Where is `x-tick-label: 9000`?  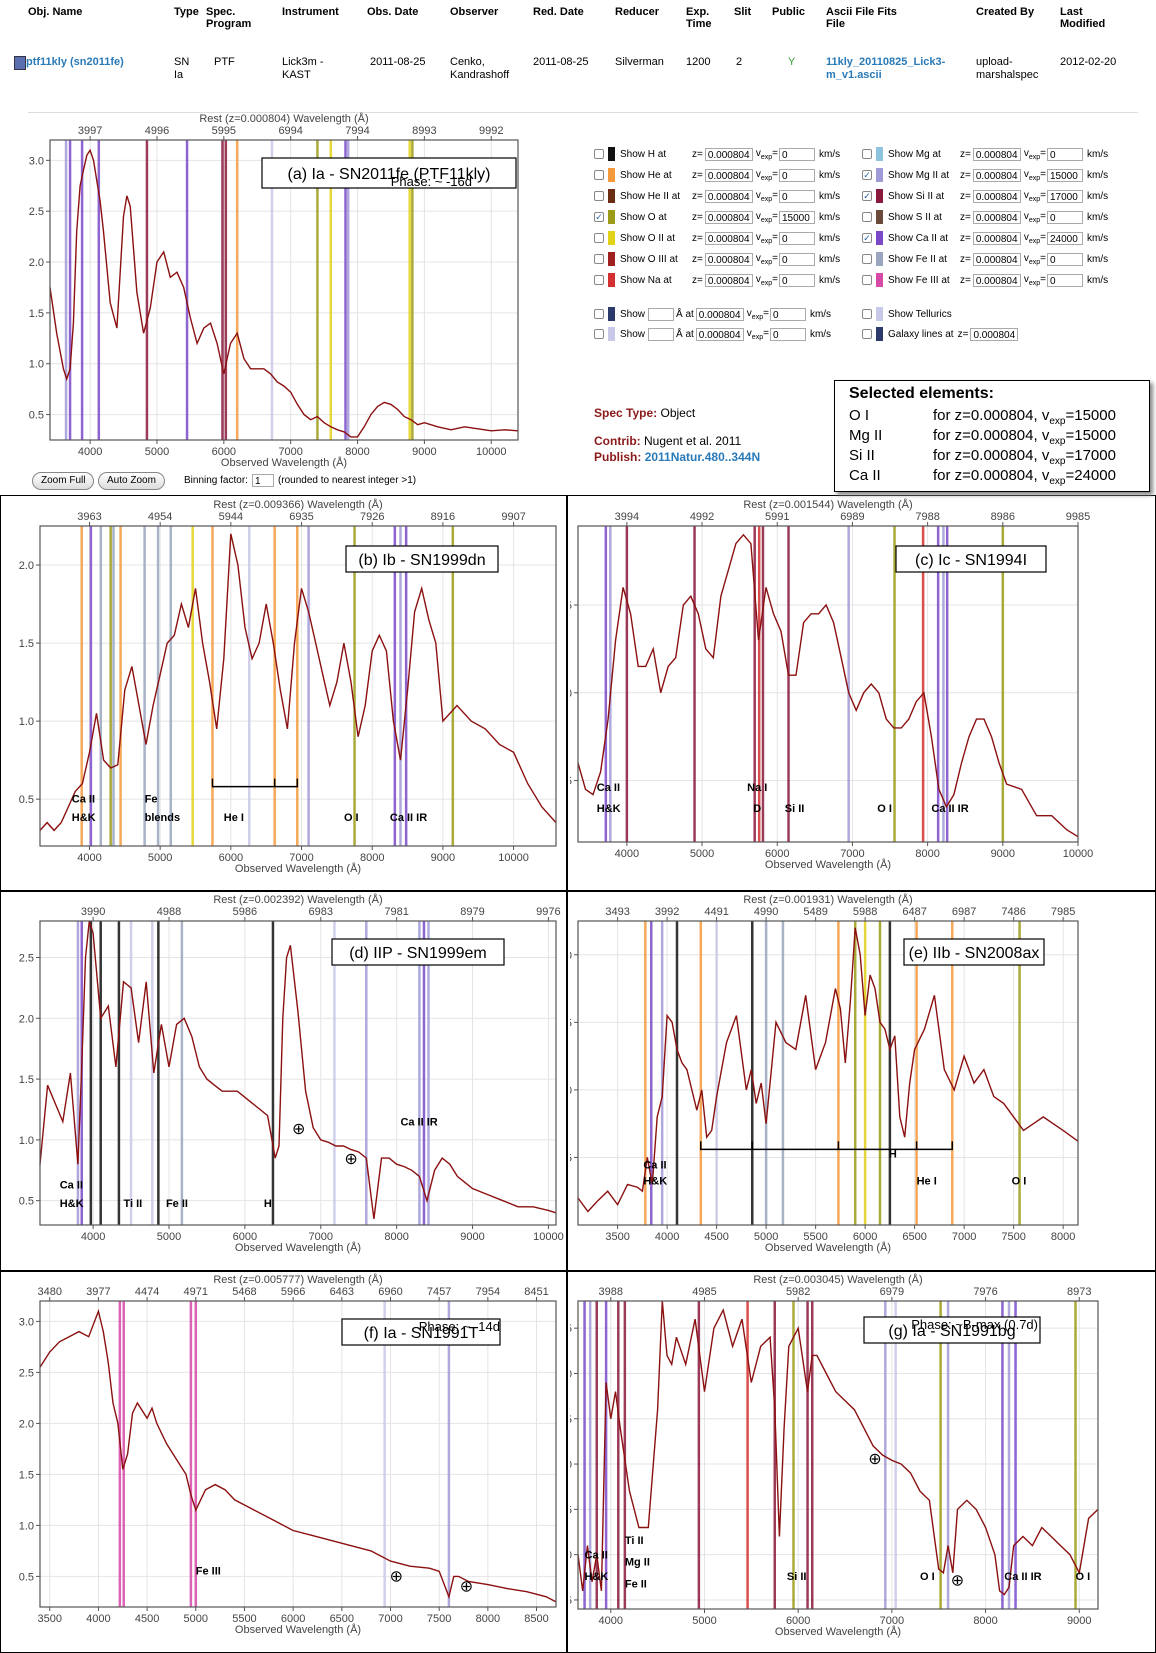
x-tick-label: 9000 is located at coordinates (424, 452).